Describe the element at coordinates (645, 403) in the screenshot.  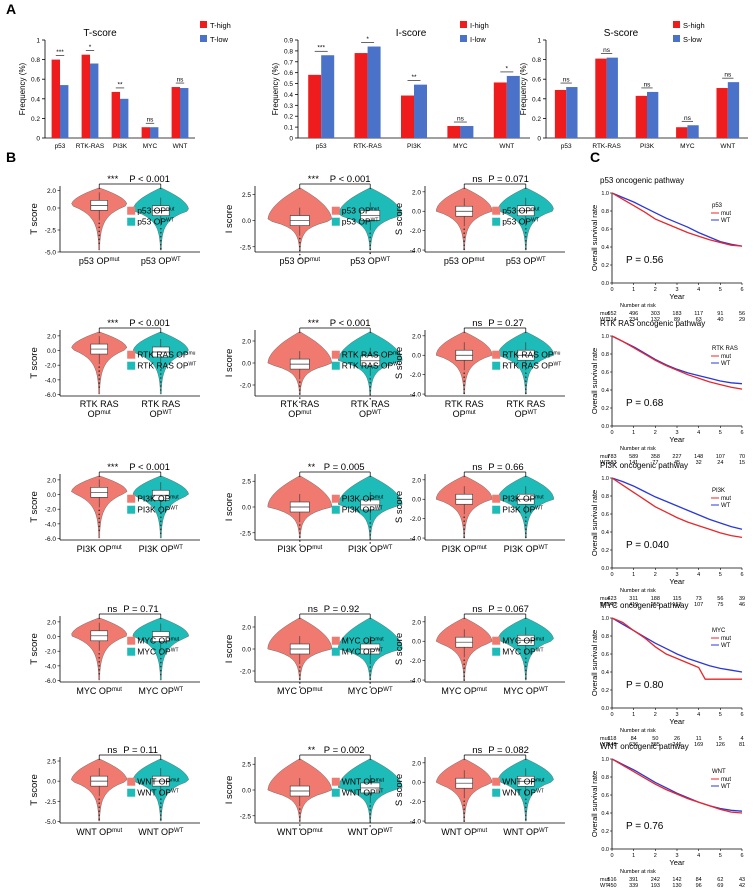
I see `p-value-label: P = 0.68` at that location.